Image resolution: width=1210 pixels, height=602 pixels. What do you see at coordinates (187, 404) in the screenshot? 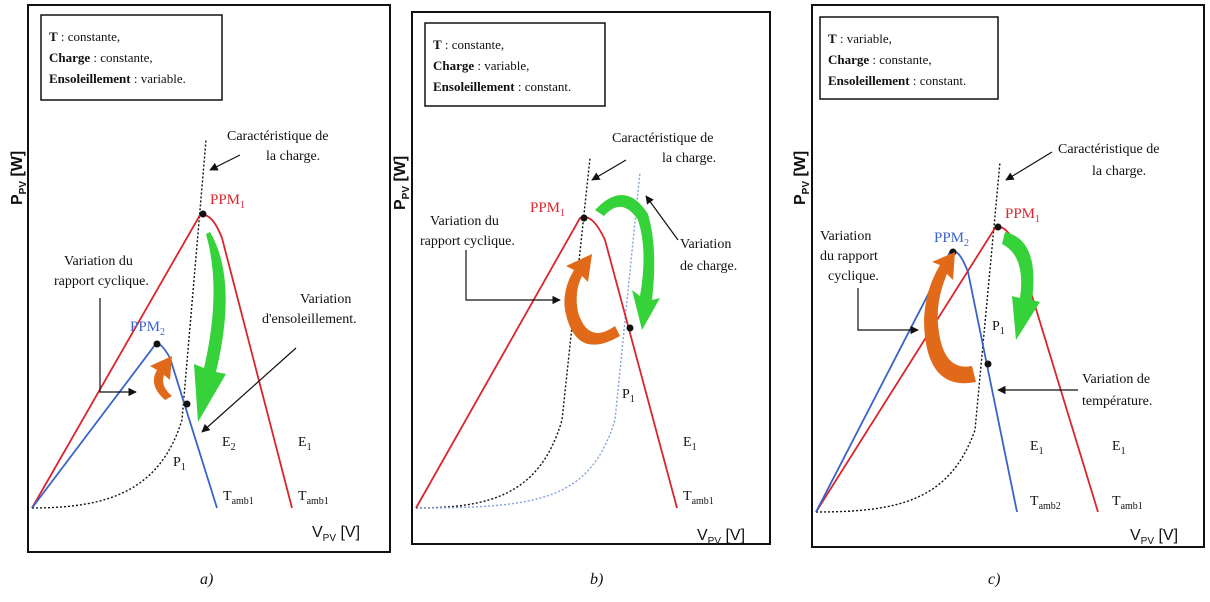
I see `panel-a-p1-point` at bounding box center [187, 404].